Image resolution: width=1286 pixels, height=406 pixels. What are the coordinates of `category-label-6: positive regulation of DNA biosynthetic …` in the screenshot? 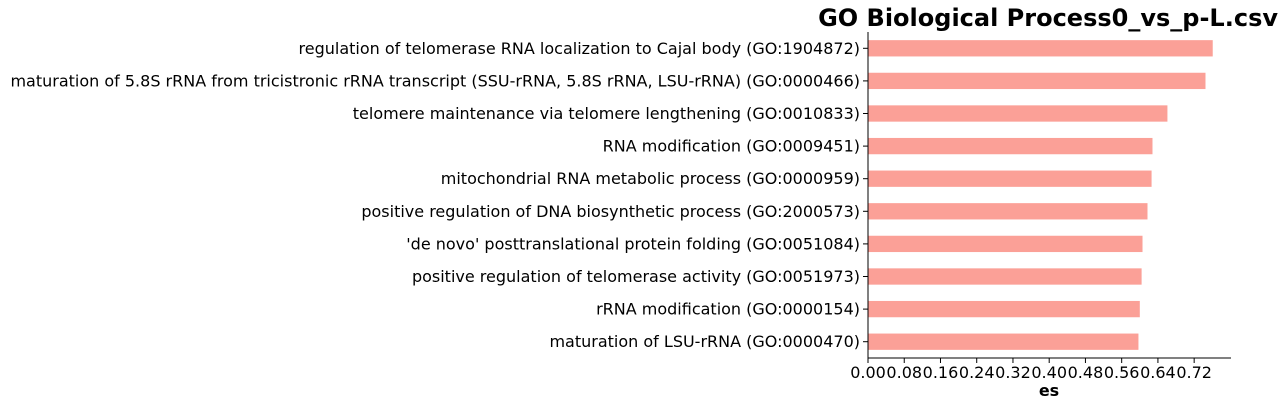 It's located at (610, 211).